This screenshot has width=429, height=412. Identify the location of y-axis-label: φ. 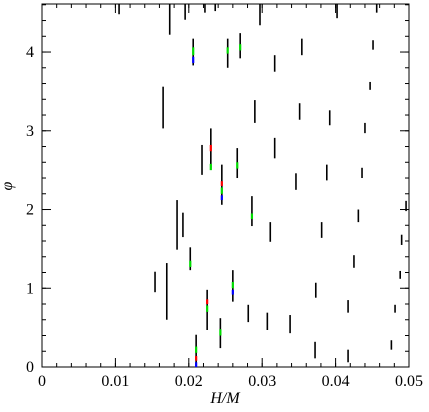
(8, 185).